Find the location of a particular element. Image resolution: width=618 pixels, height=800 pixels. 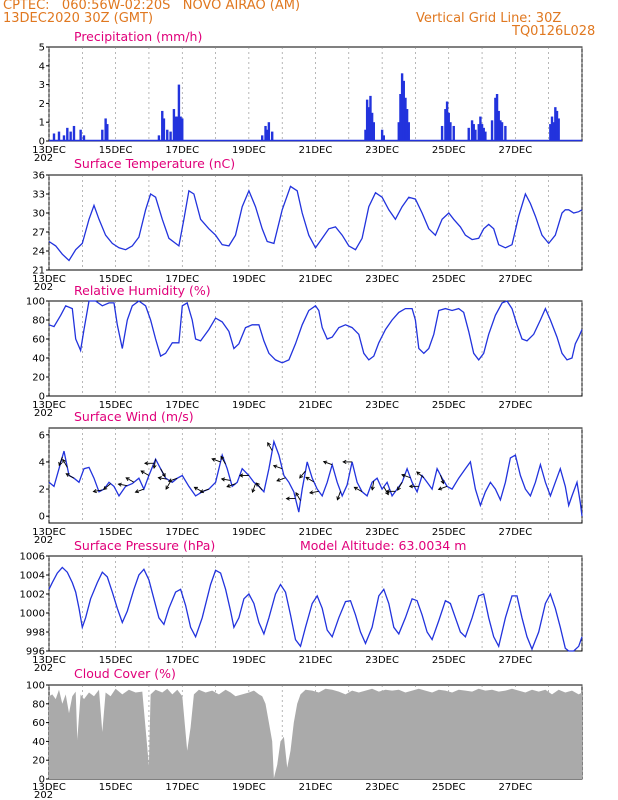

pres-ytick-label: 996 is located at coordinates (35, 652).